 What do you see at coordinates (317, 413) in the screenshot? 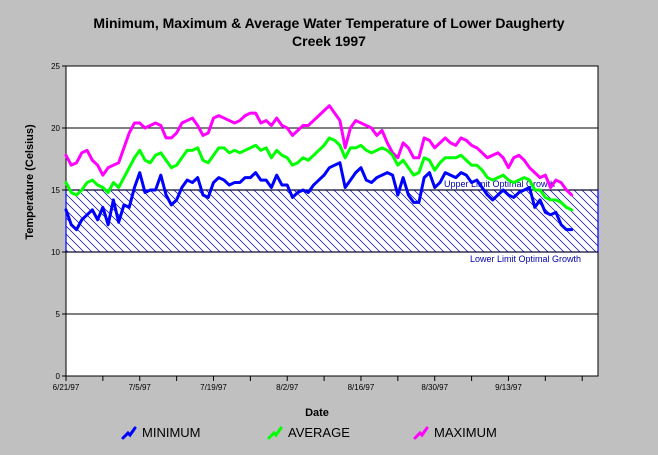
I see `x-axis-label: Date` at bounding box center [317, 413].